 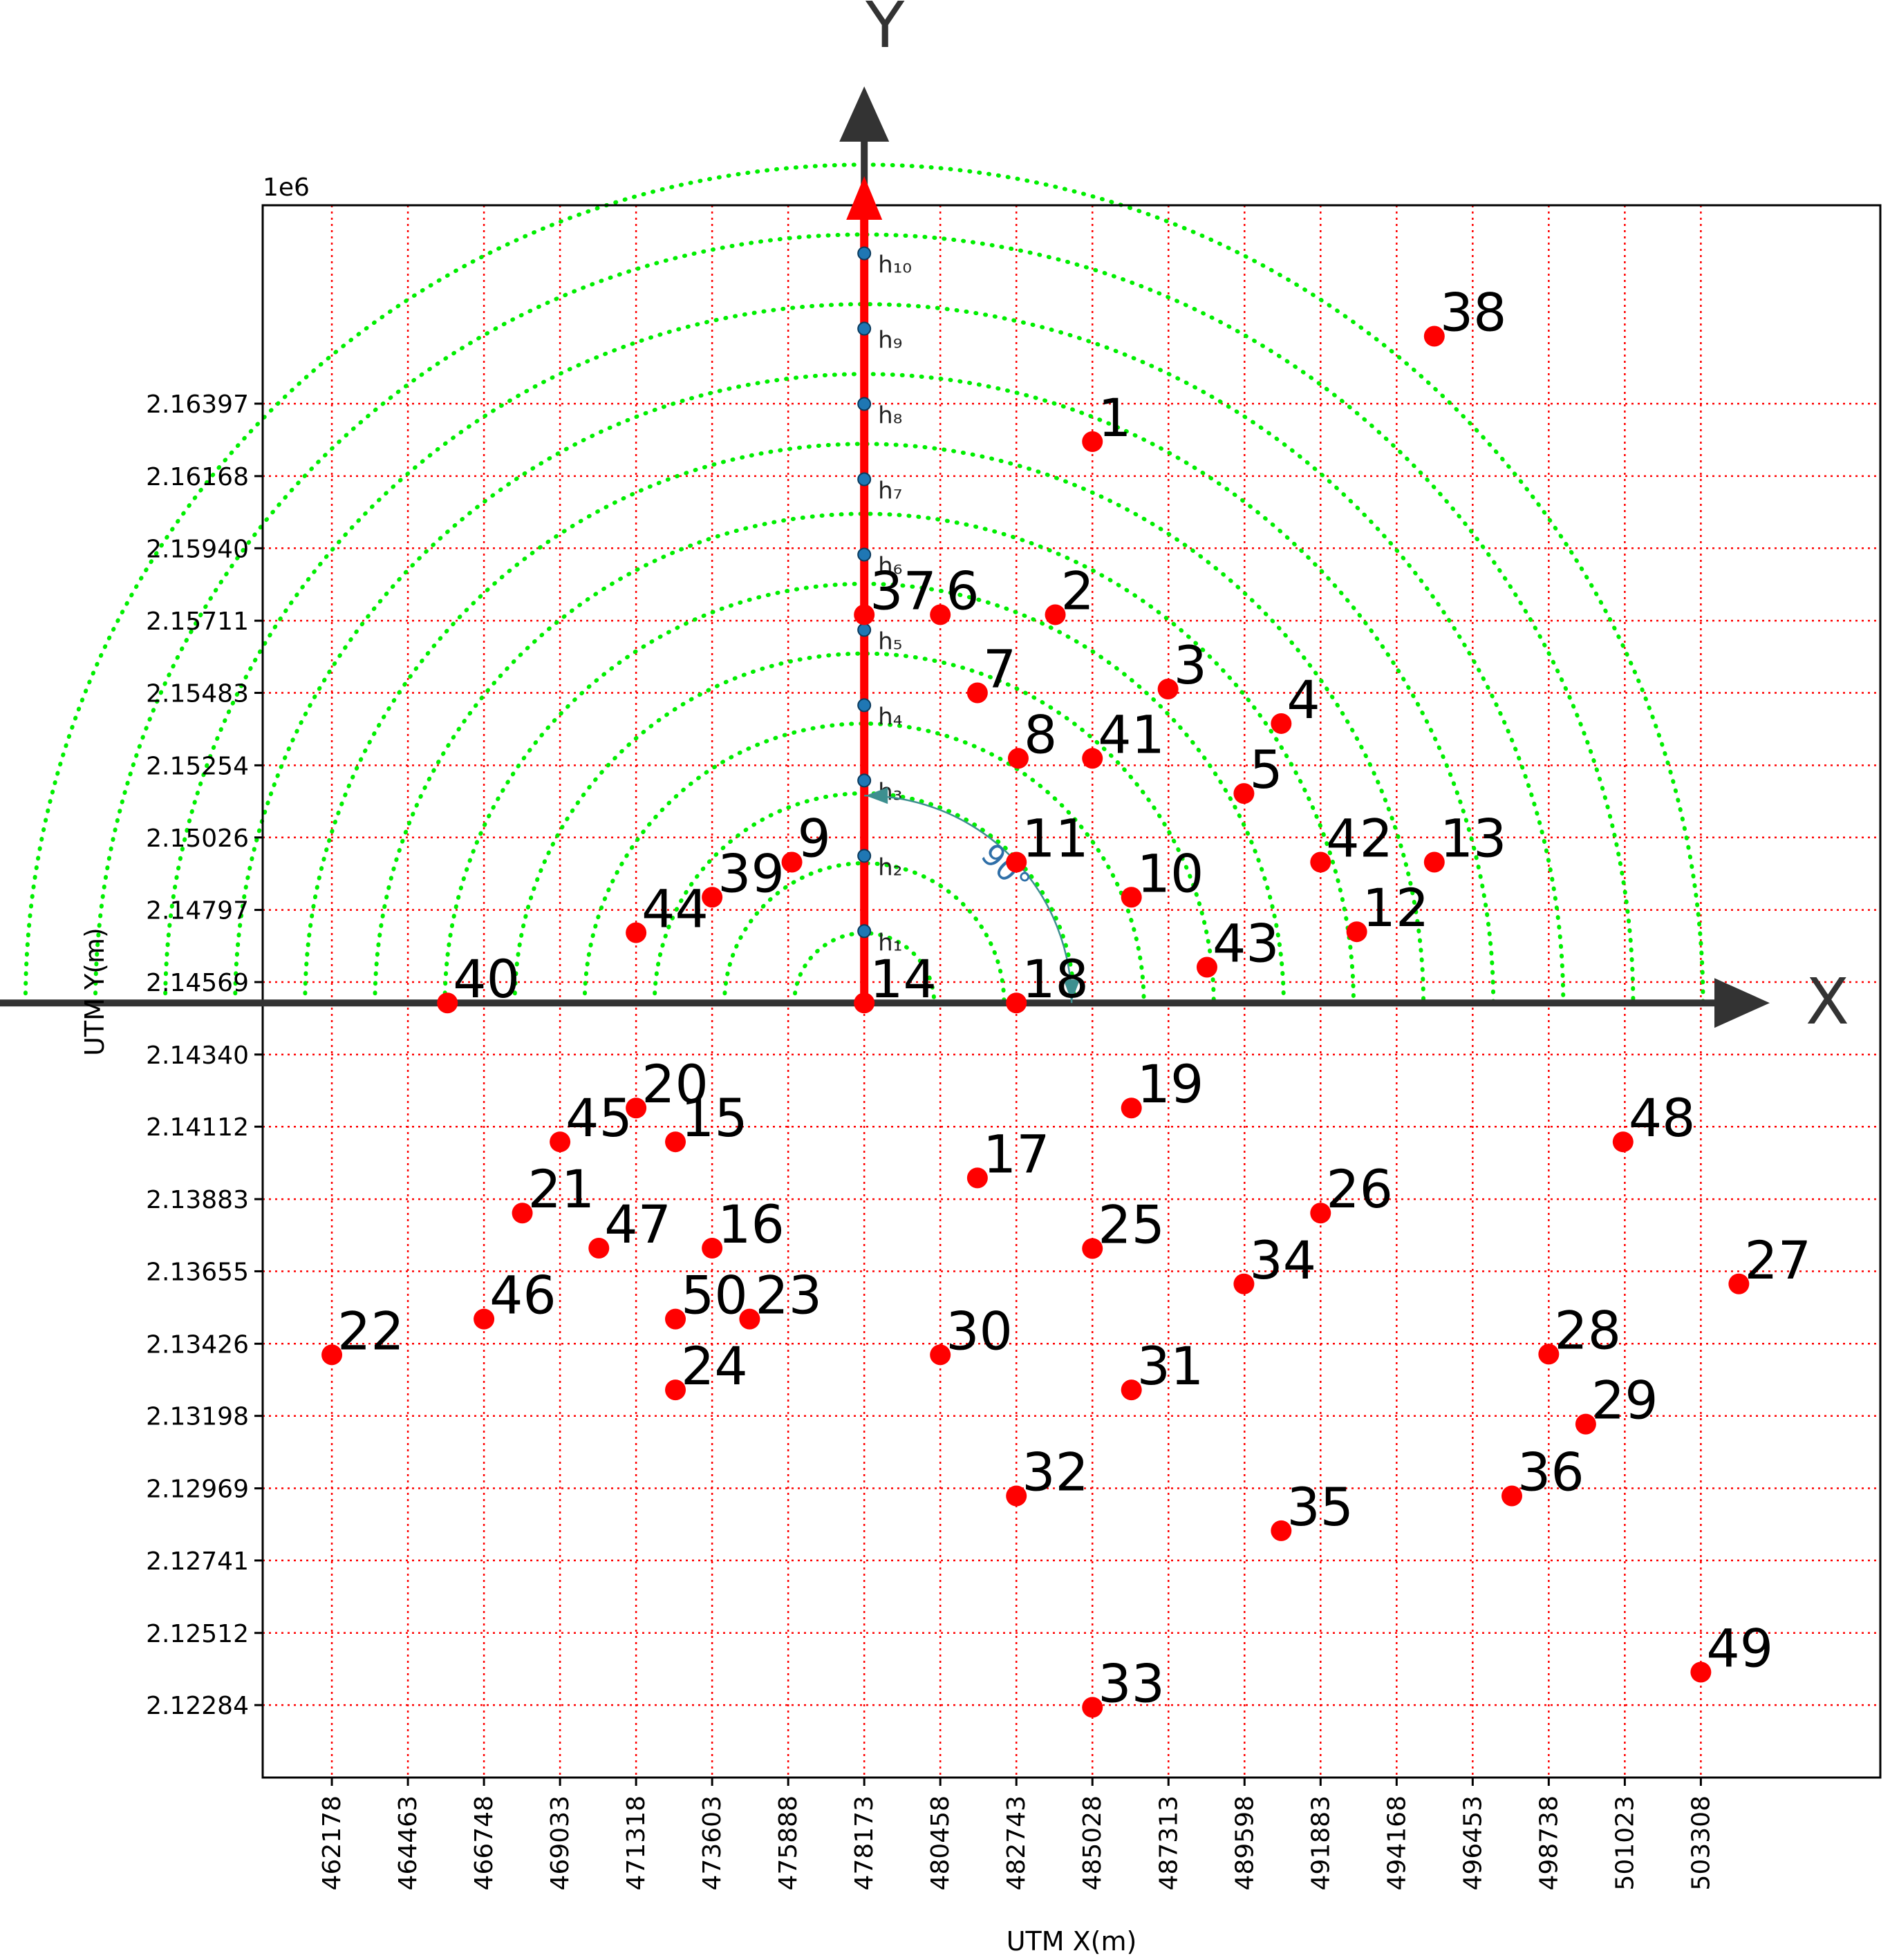 I want to click on point-label-27: 27, so click(x=1778, y=1260).